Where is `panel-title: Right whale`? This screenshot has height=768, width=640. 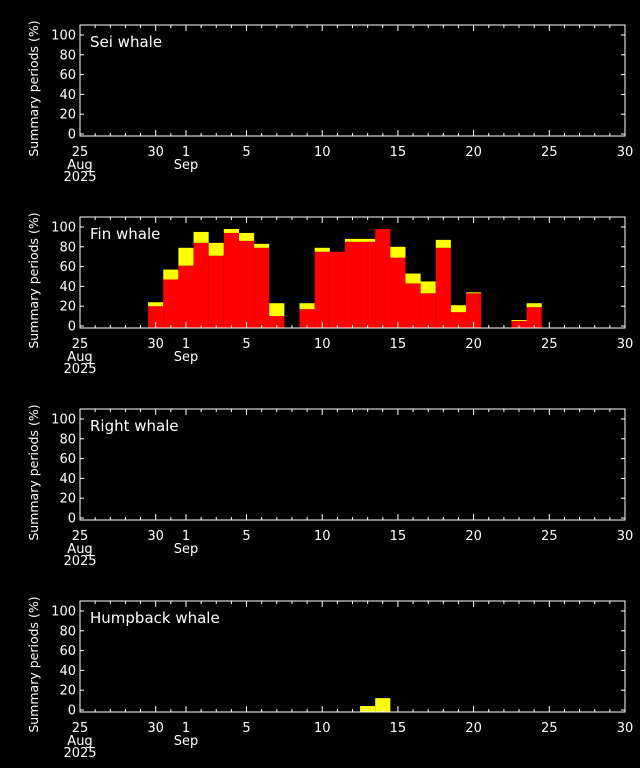 panel-title: Right whale is located at coordinates (134, 426).